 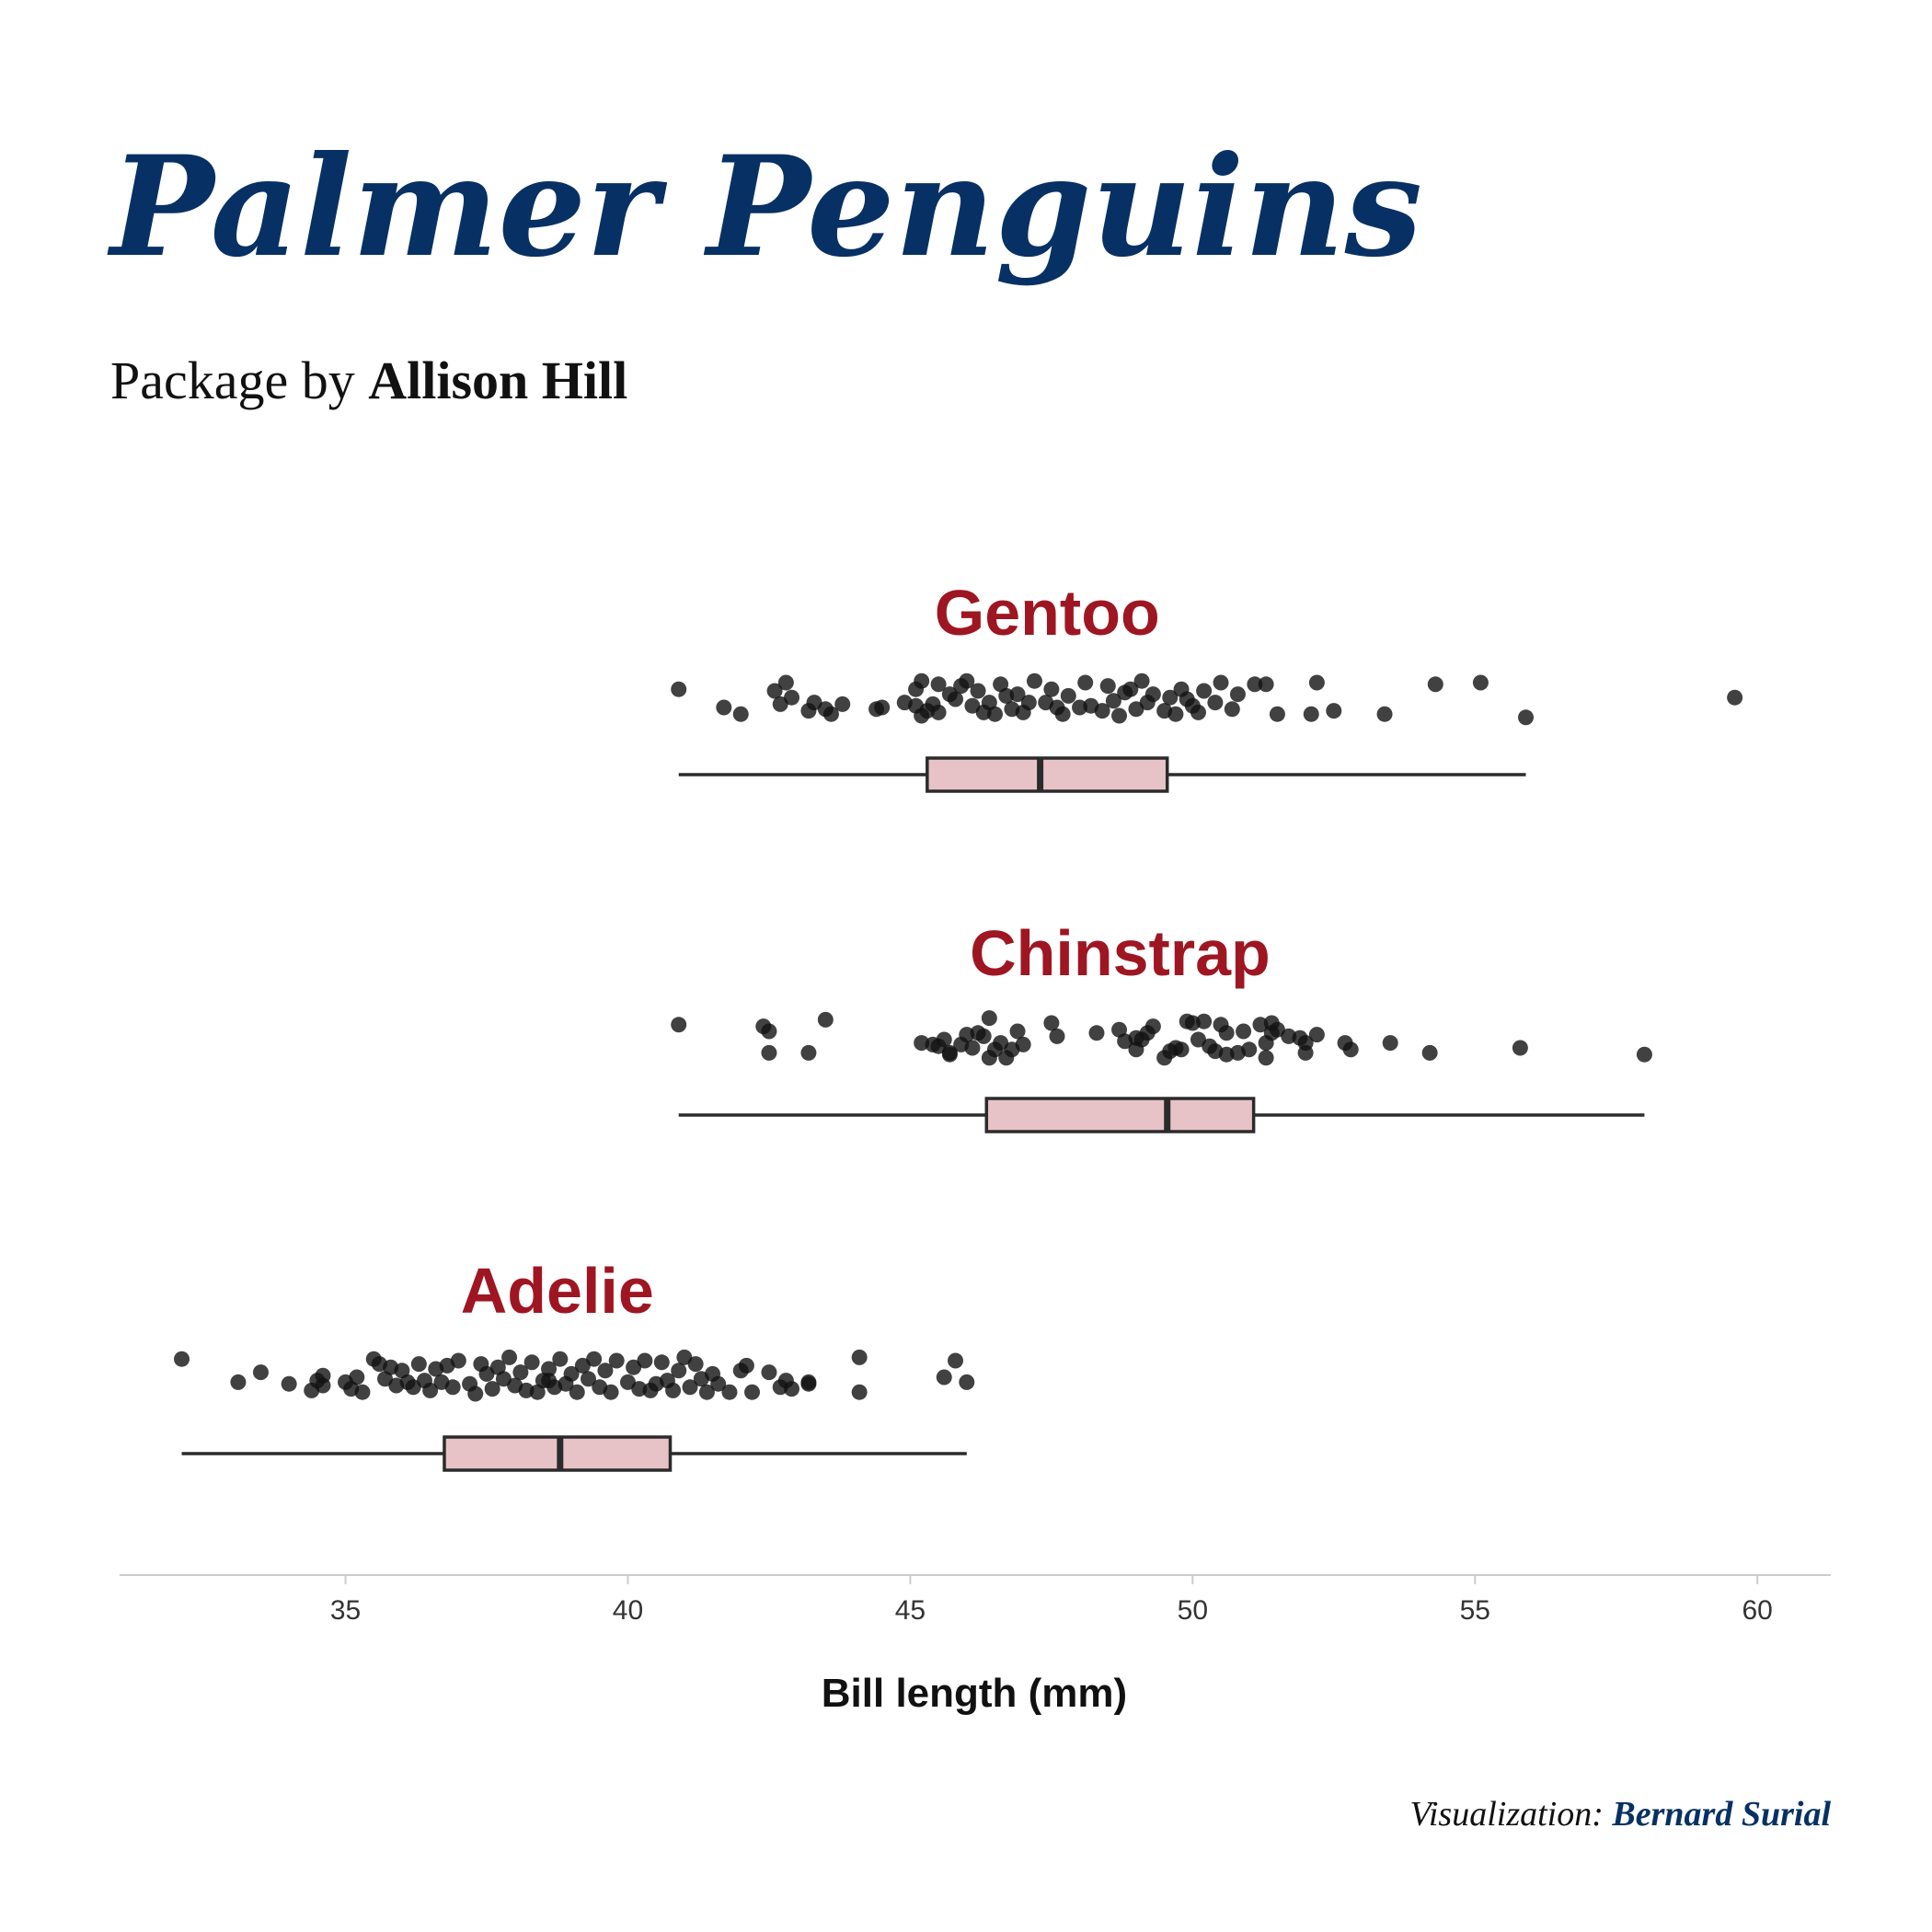 I want to click on species-group-gentoo: Gentoo, so click(x=1207, y=685).